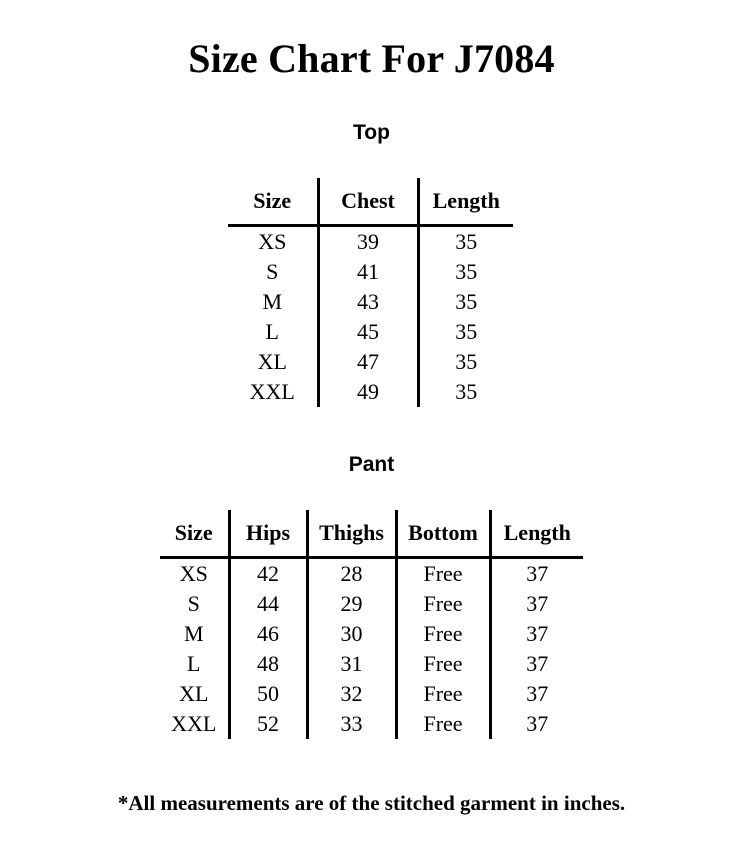 The height and width of the screenshot is (866, 743). I want to click on cell-thighs: 31, so click(350, 664).